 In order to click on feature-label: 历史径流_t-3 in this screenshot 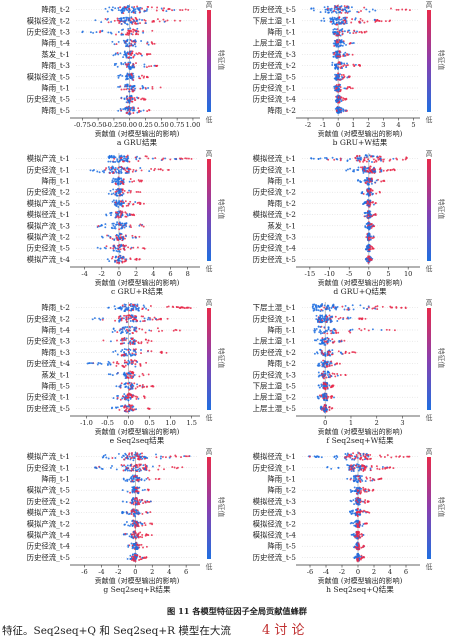, I will do `click(49, 341)`.